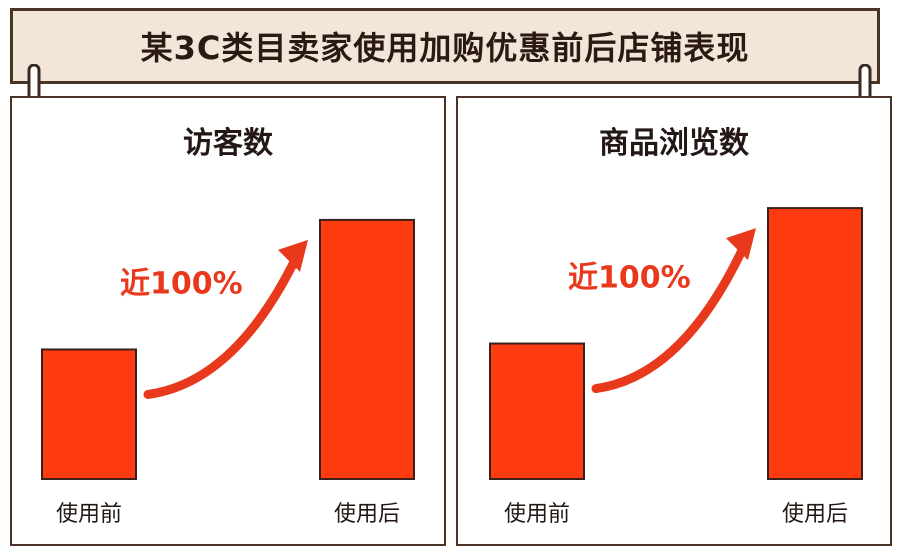 Image resolution: width=900 pixels, height=554 pixels. What do you see at coordinates (674, 143) in the screenshot?
I see `chart-title: 商品浏览数` at bounding box center [674, 143].